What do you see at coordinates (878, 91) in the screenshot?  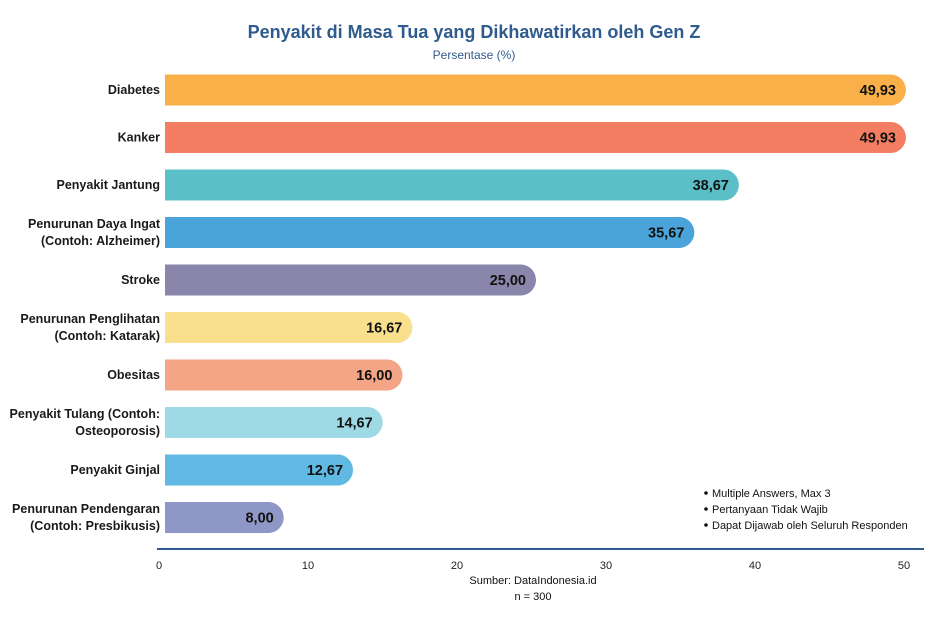 I see `value-label-1: 49,93` at bounding box center [878, 91].